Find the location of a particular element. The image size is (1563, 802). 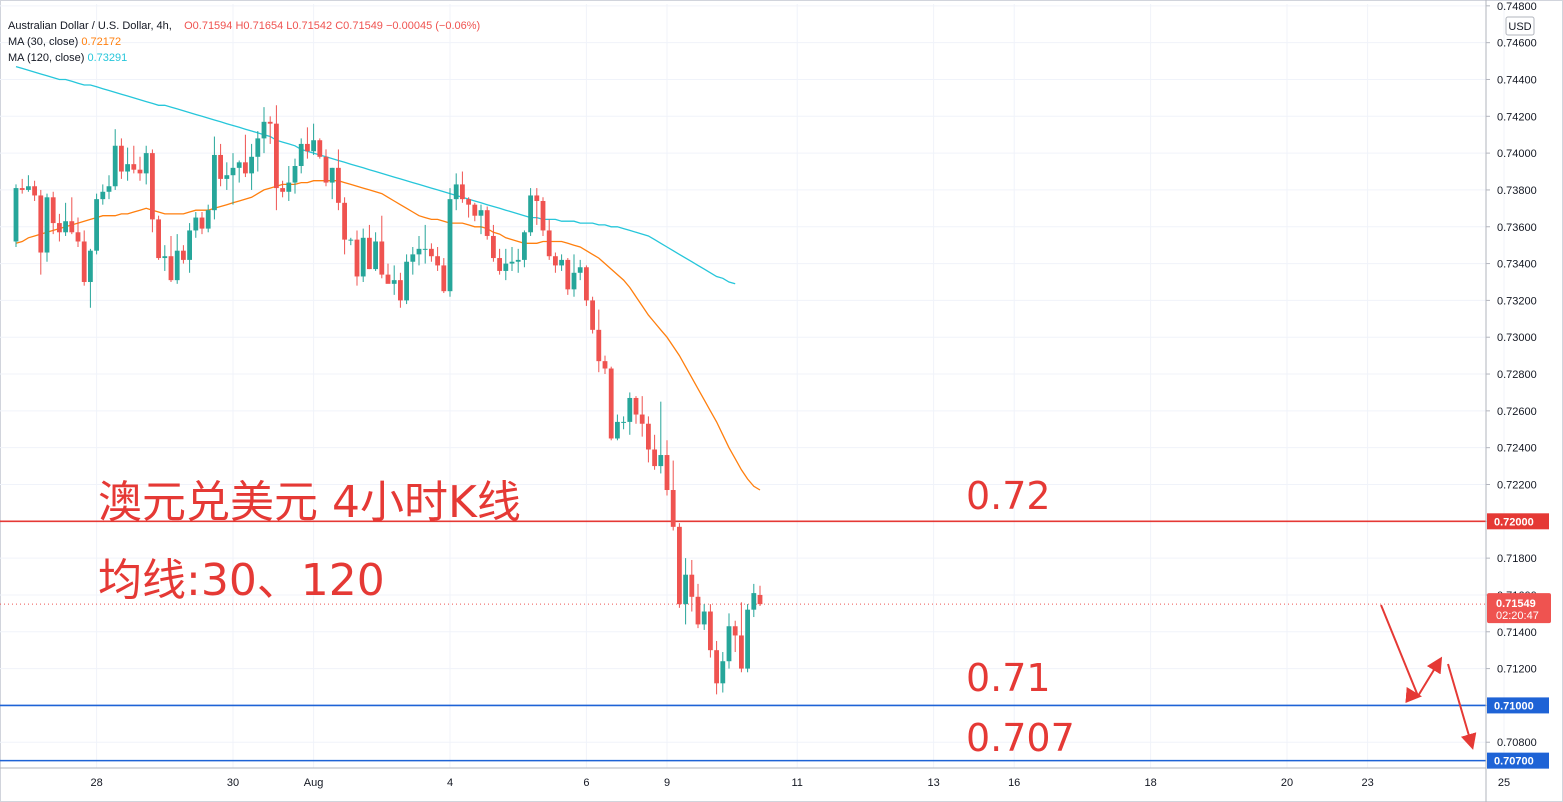

projection-arrow-down is located at coordinates (1462, 706).